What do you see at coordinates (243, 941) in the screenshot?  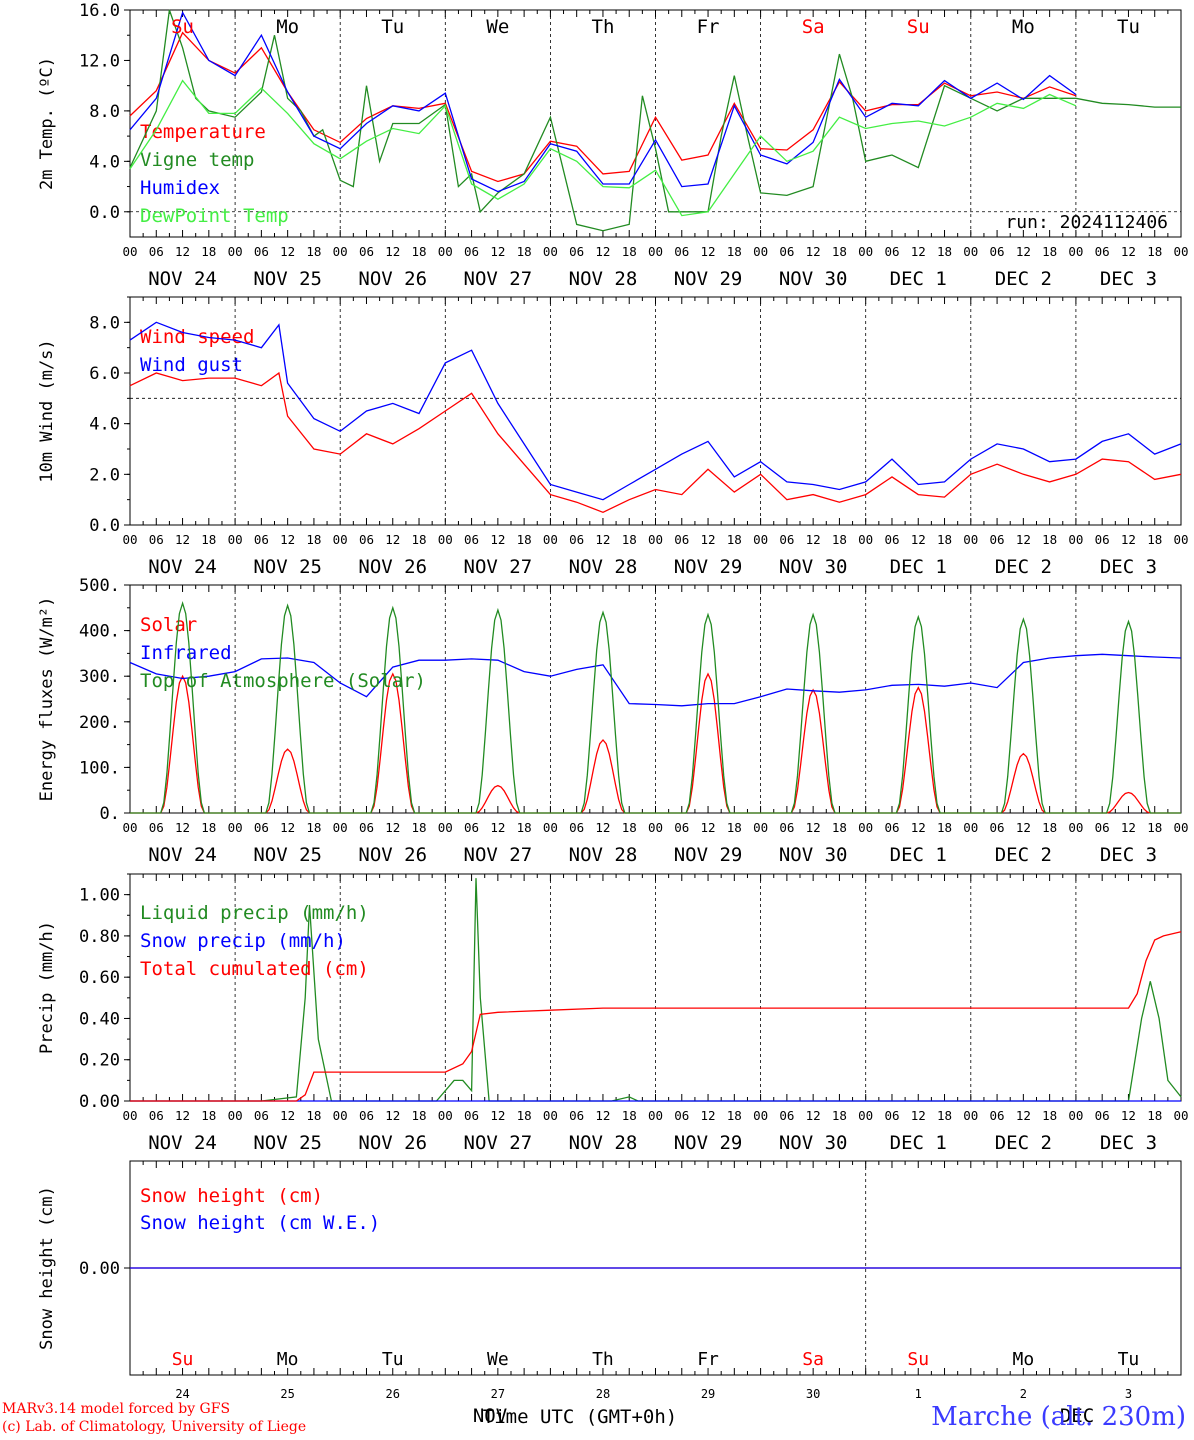 I see `legend-snow-precip-mm-h-: Snow precip (mm/h)` at bounding box center [243, 941].